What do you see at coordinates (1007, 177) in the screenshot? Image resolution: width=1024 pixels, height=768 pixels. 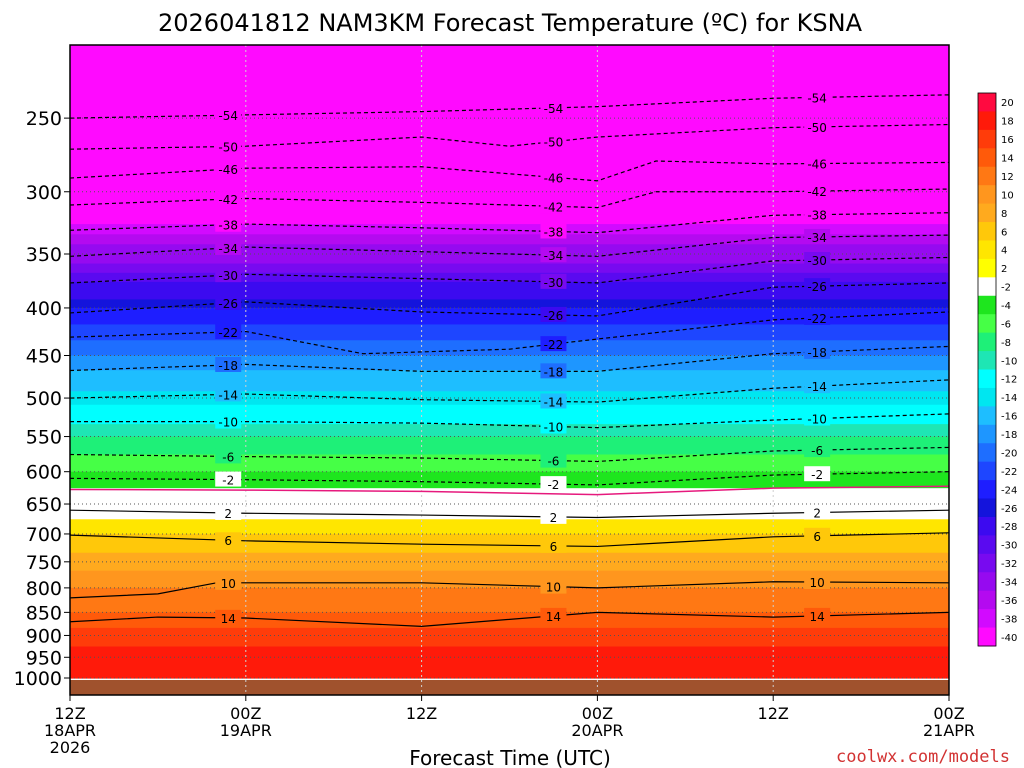 I see `colorbar-label: 12` at bounding box center [1007, 177].